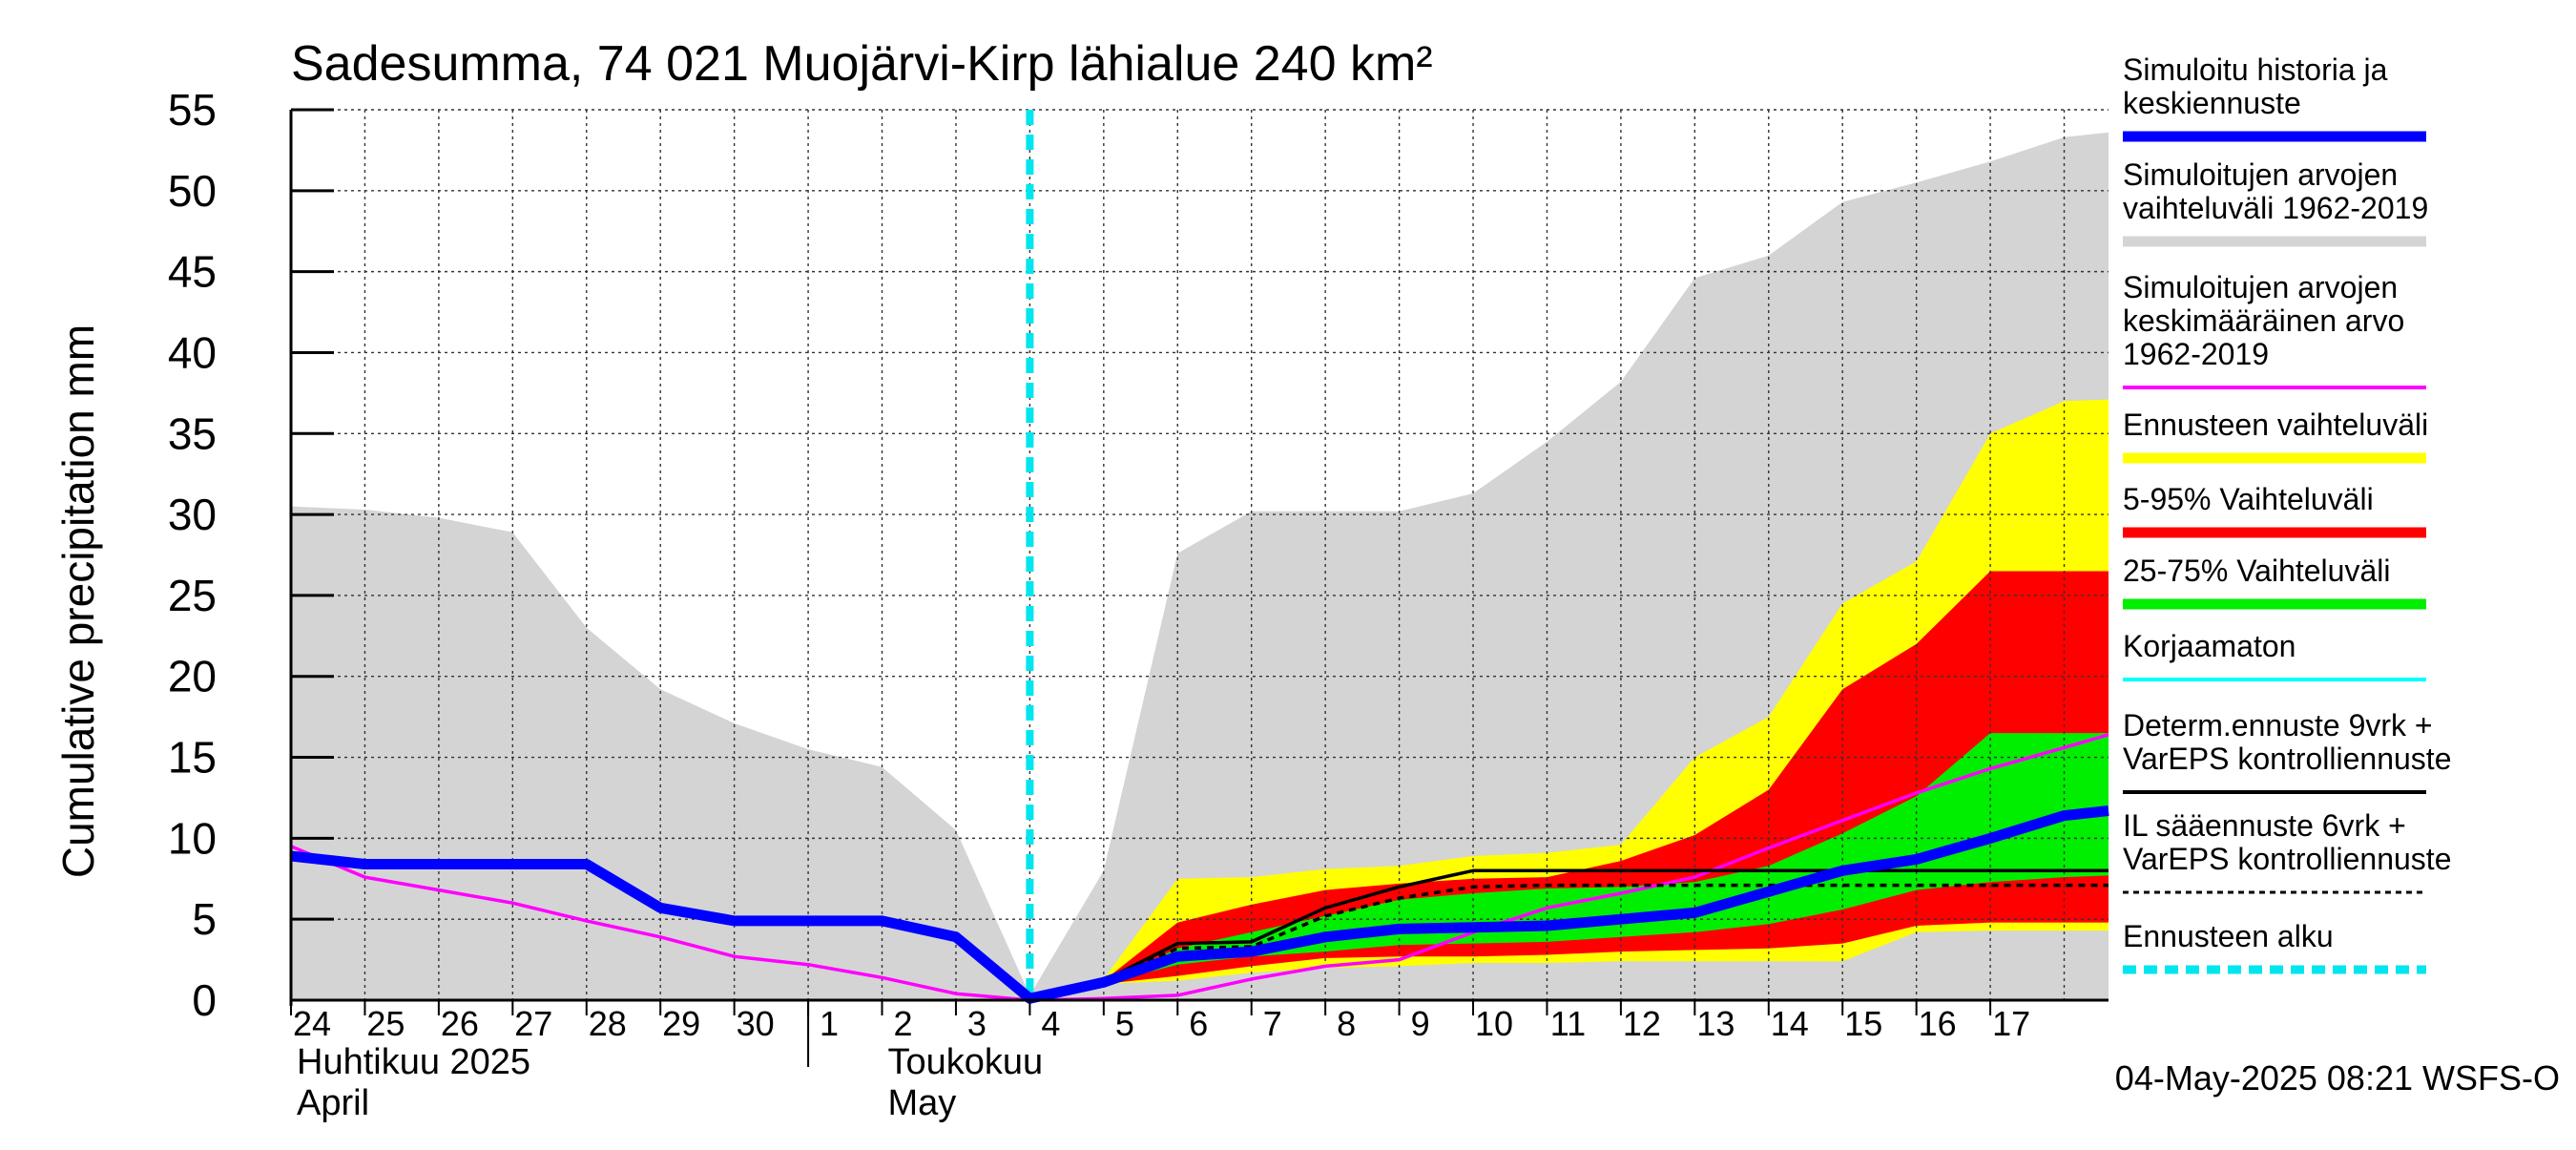 The height and width of the screenshot is (1150, 2576). I want to click on x-tick-label: 5, so click(1124, 1024).